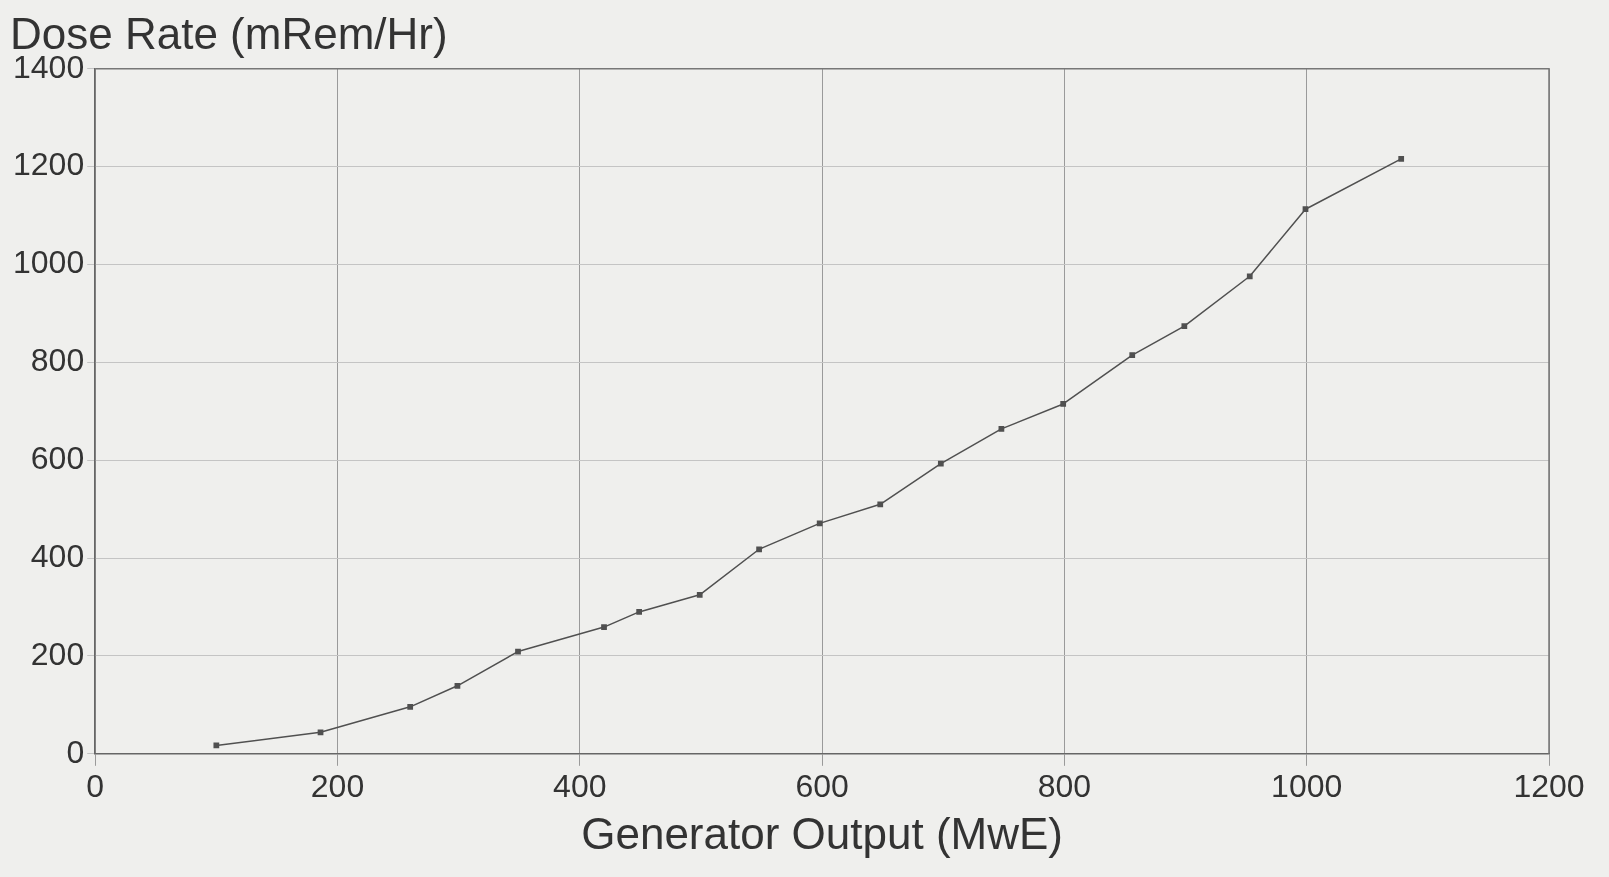  Describe the element at coordinates (822, 785) in the screenshot. I see `x-tick-label: 600` at that location.